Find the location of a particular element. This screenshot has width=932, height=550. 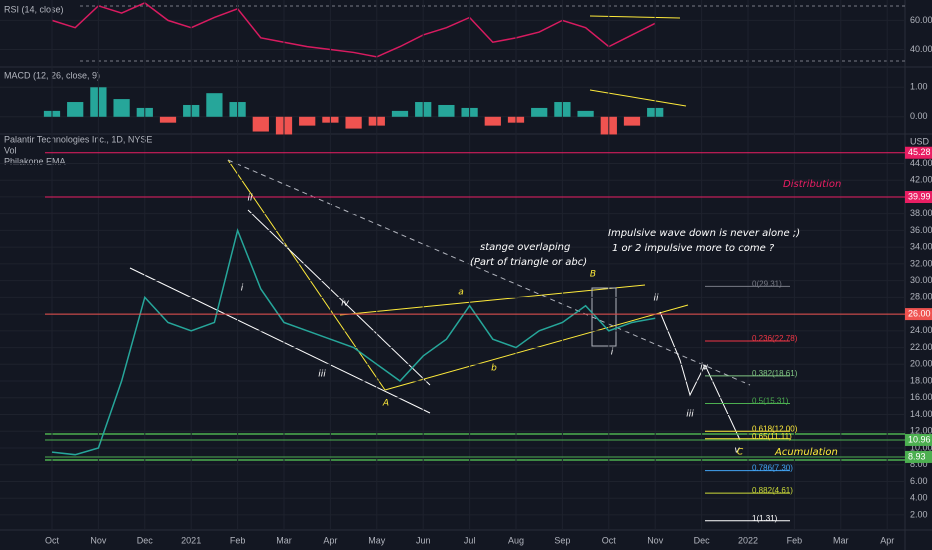

price-level-label: 45.28 is located at coordinates (919, 152).